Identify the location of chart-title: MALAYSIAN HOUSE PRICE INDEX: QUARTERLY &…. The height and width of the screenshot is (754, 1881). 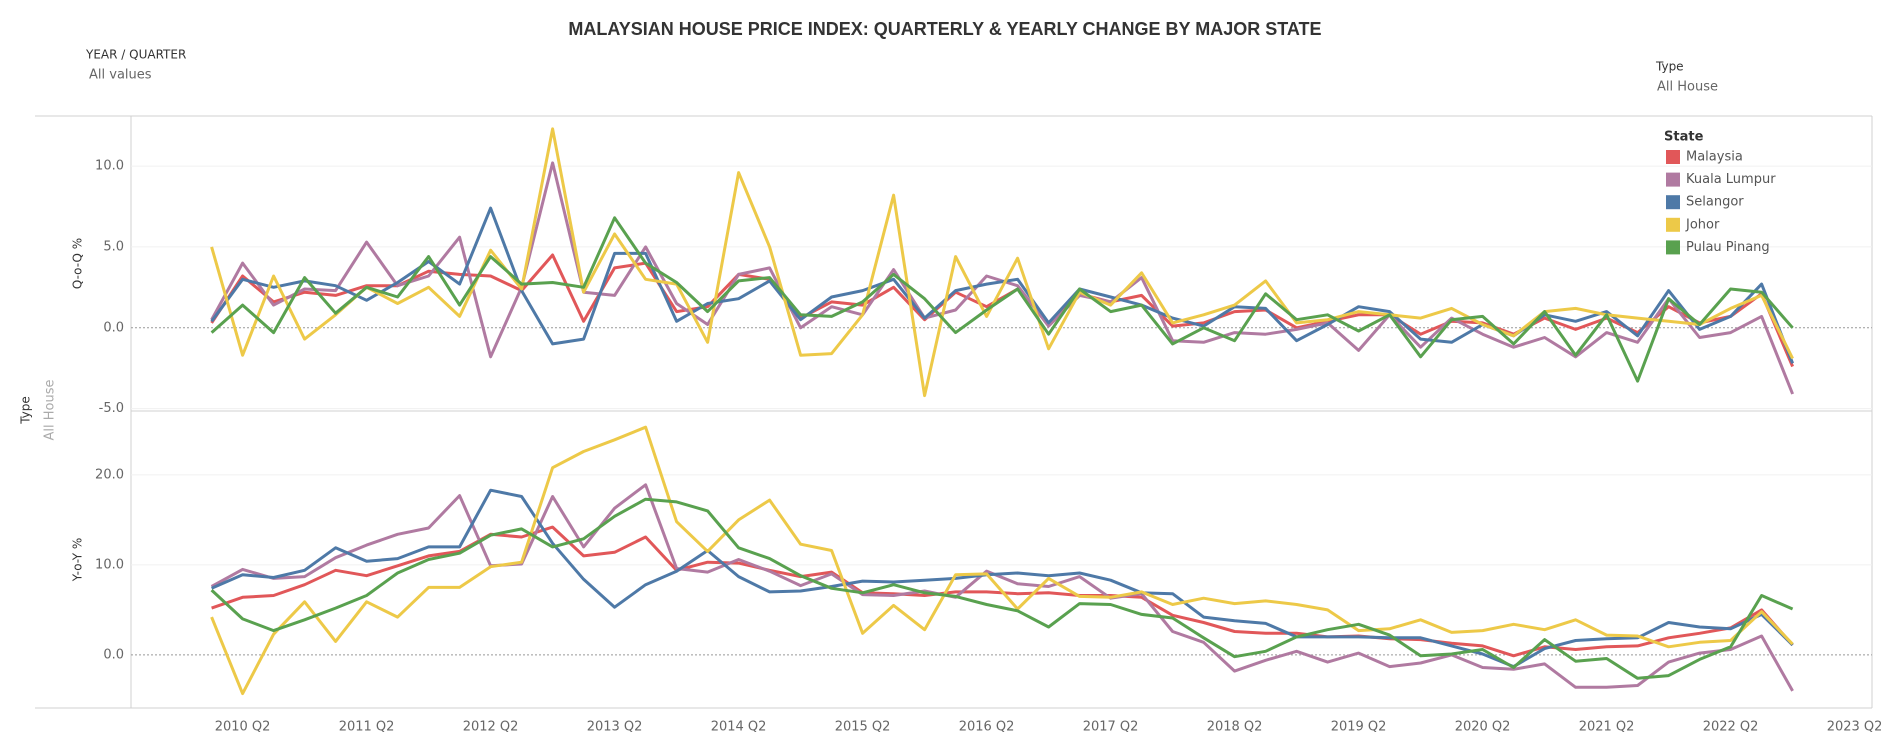
(944, 29).